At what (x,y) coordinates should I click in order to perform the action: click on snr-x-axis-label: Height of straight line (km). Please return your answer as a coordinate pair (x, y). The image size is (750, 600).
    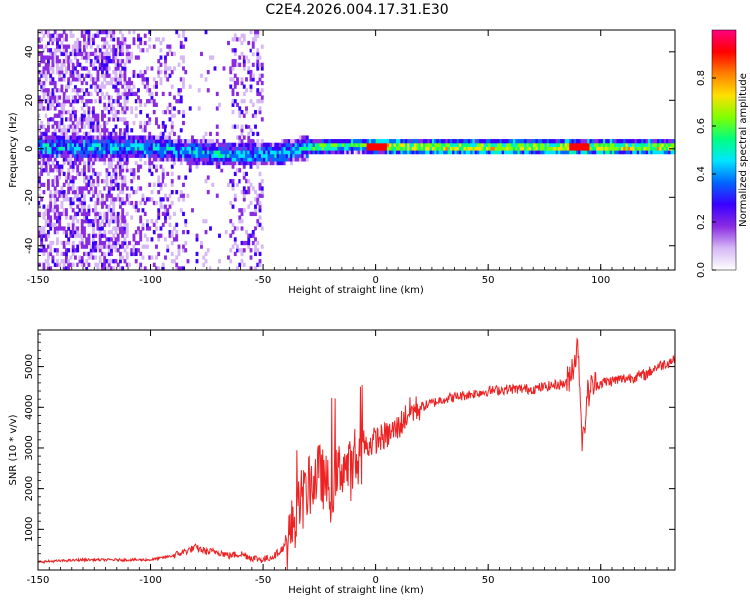
    Looking at the image, I should click on (356, 590).